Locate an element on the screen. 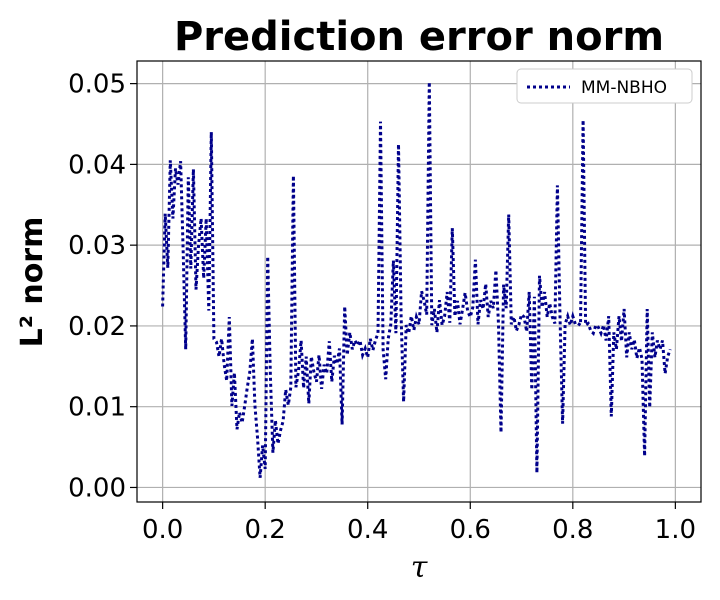 This screenshot has width=720, height=600. x-axis-ticks: 0.0 0.2 0.4 0.6 0.8 1.0 is located at coordinates (419, 523).